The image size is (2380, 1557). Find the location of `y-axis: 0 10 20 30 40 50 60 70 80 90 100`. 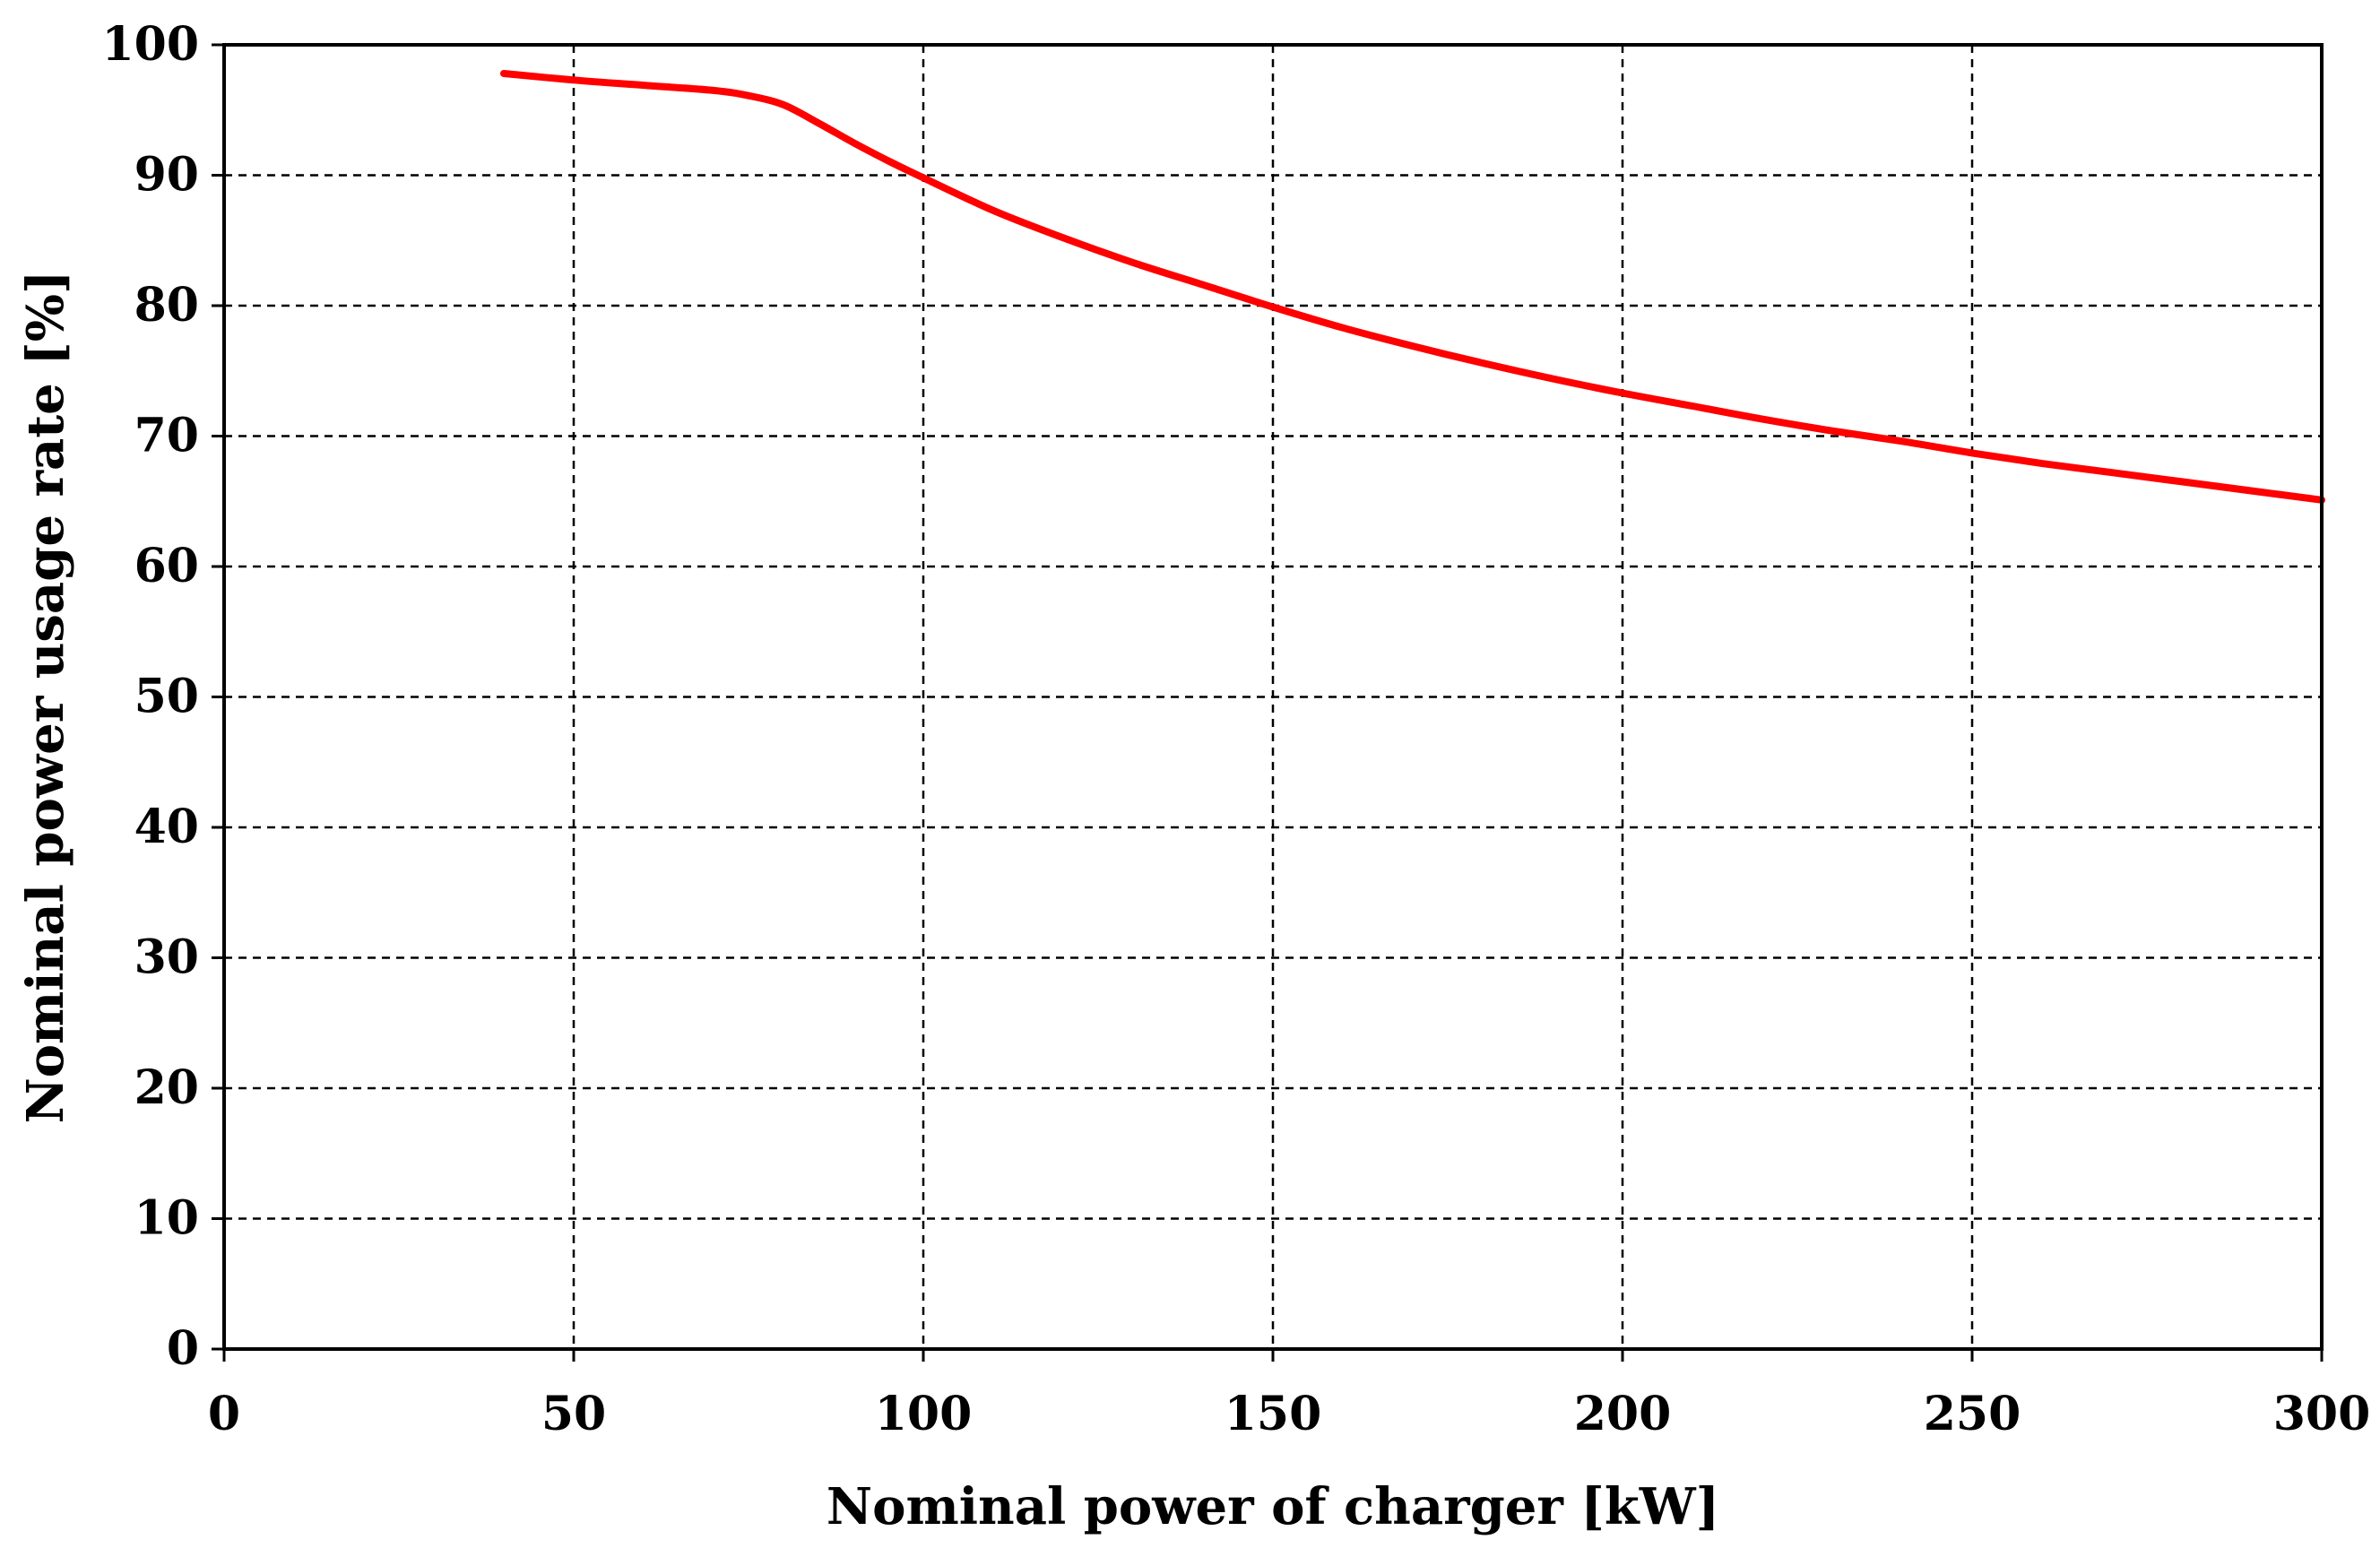

y-axis: 0 10 20 30 40 50 60 70 80 90 100 is located at coordinates (162, 696).